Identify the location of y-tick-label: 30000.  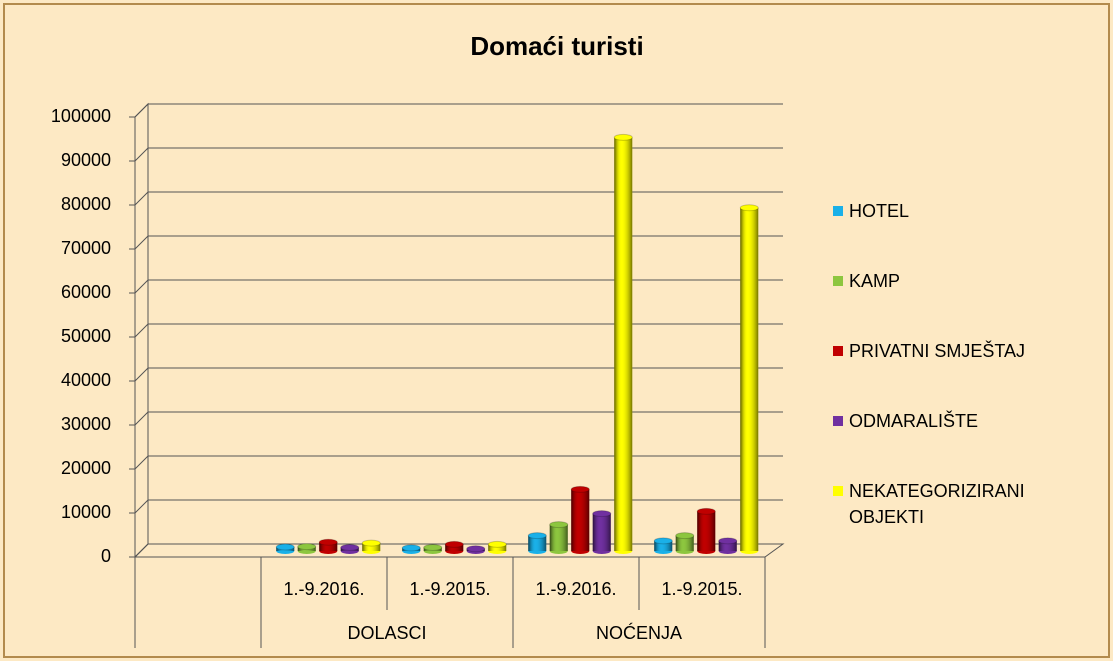
(86, 424).